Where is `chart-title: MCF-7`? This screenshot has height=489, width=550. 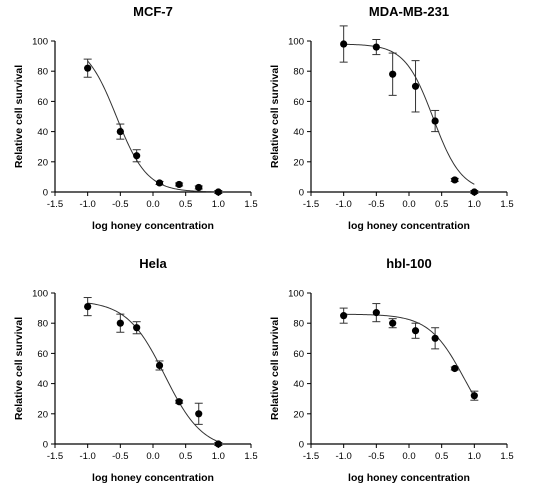 chart-title: MCF-7 is located at coordinates (153, 11).